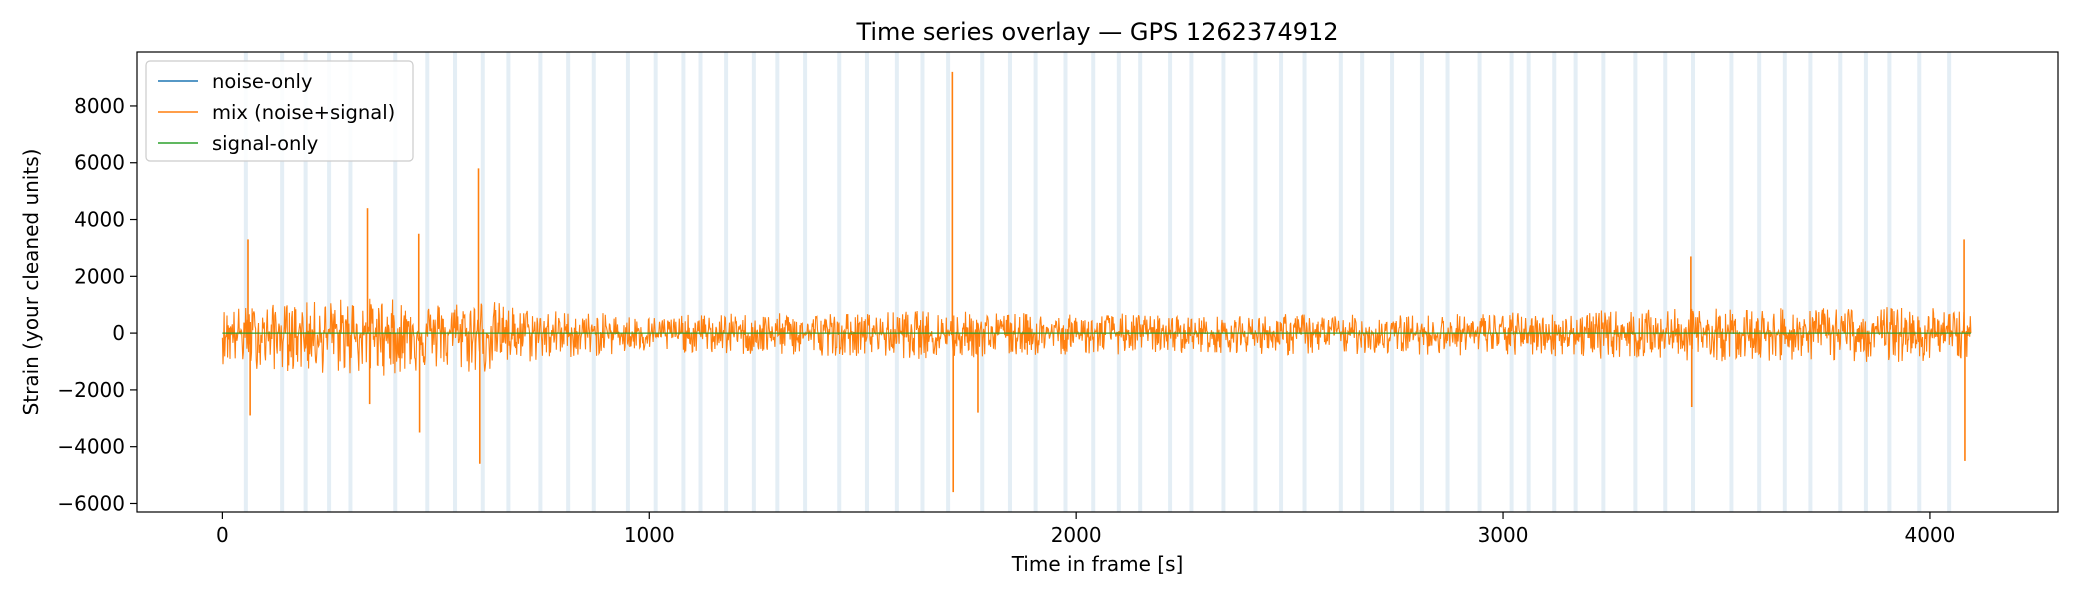 The width and height of the screenshot is (2100, 600). What do you see at coordinates (91, 503) in the screenshot?
I see `y-tick-label: −6000` at bounding box center [91, 503].